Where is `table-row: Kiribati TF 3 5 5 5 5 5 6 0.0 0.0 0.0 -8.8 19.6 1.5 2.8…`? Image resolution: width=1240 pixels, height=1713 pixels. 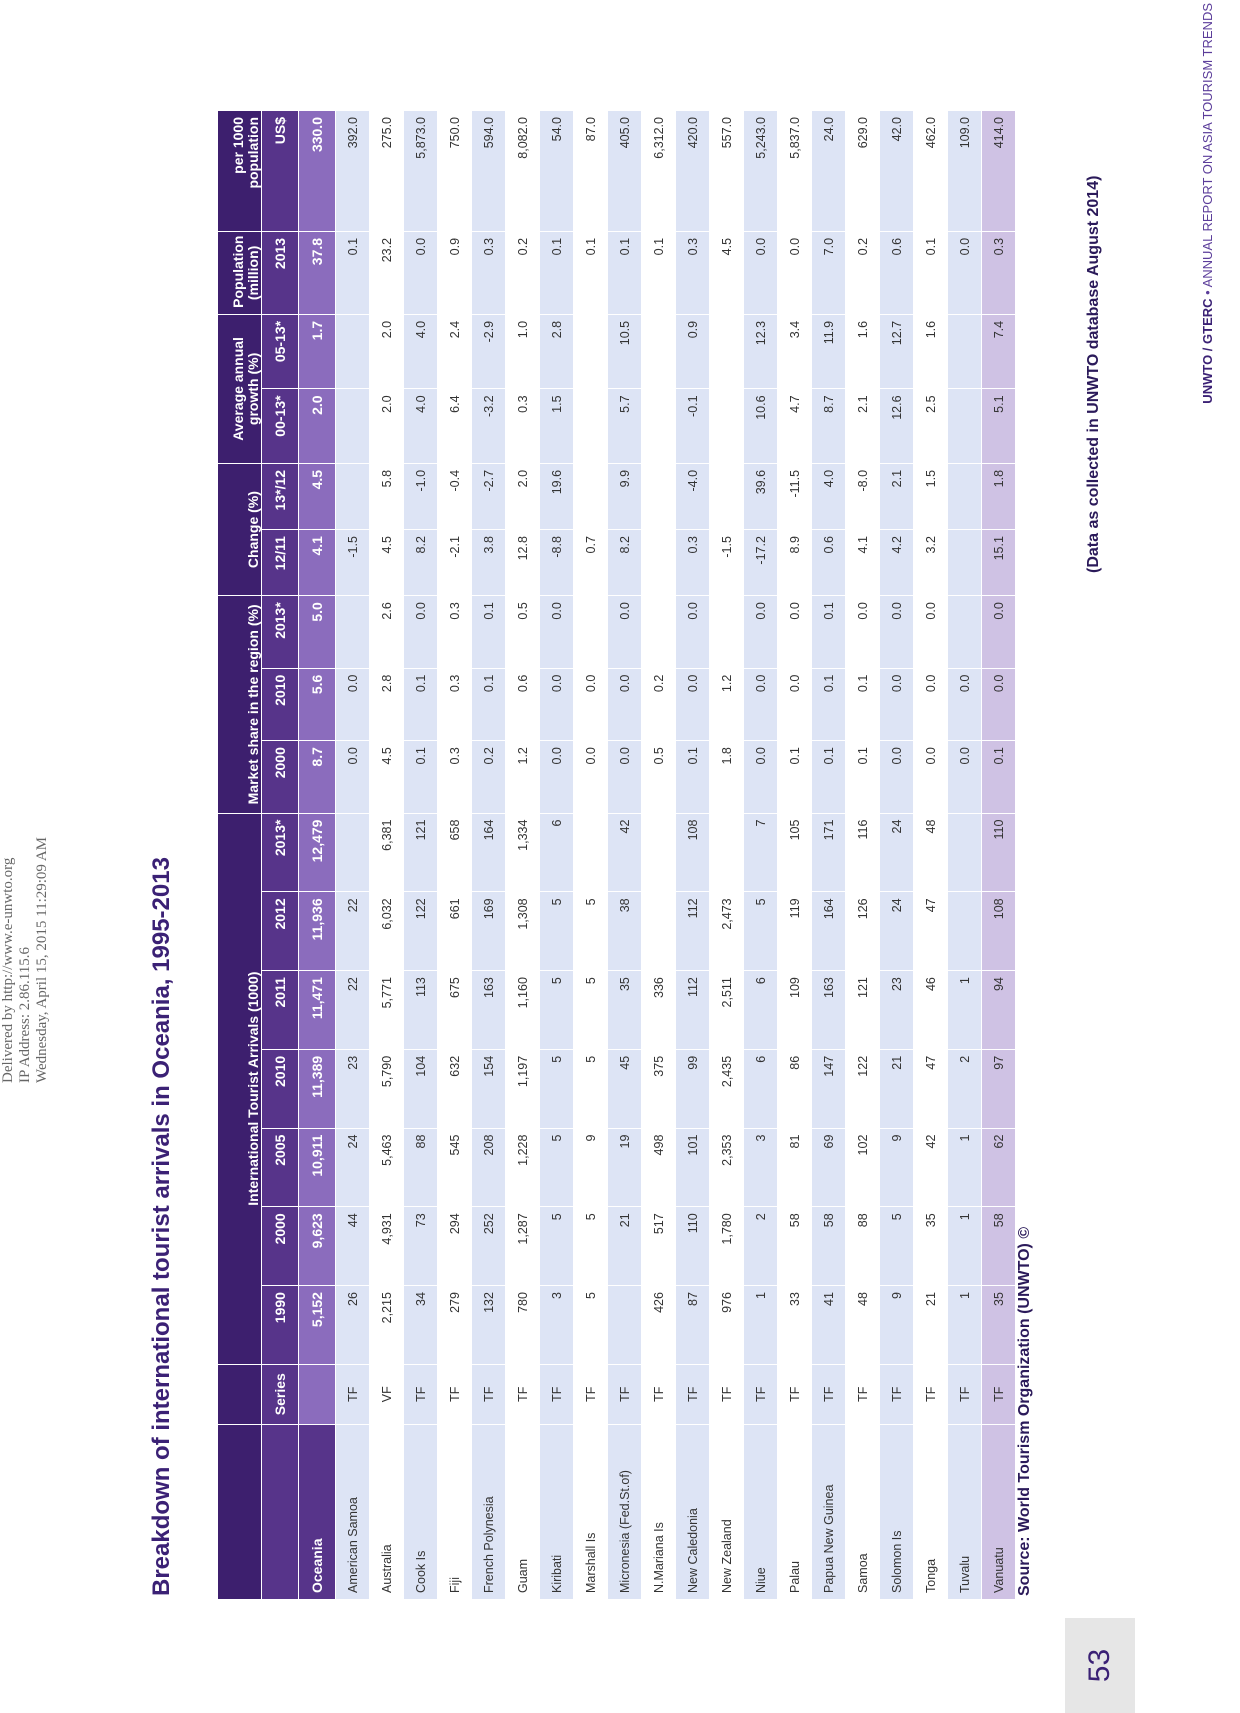
table-row: Kiribati TF 3 5 5 5 5 5 6 0.0 0.0 0.0 -8.8 19.6 1.5 2.8… is located at coordinates (556, 855).